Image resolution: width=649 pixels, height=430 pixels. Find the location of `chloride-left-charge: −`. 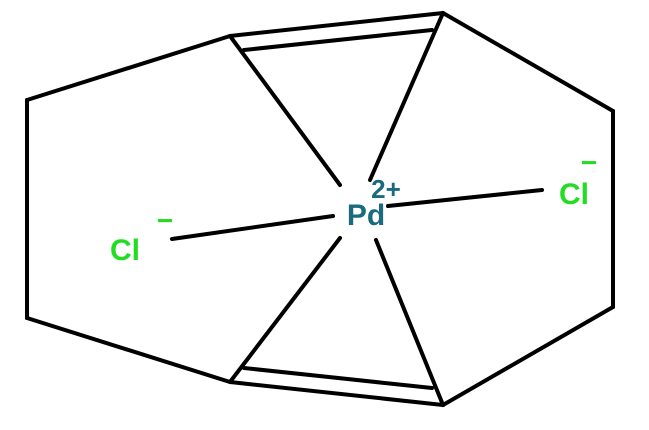

chloride-left-charge: − is located at coordinates (165, 220).